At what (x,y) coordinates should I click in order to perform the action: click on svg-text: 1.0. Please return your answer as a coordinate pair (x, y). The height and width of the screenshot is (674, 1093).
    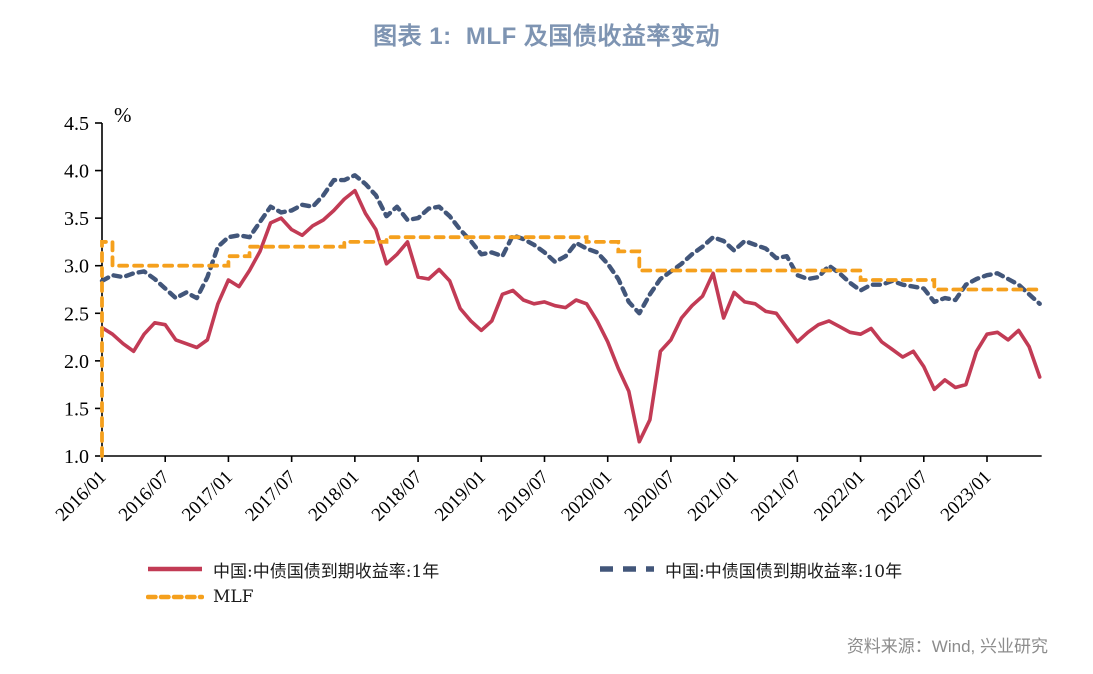
    Looking at the image, I should click on (76, 457).